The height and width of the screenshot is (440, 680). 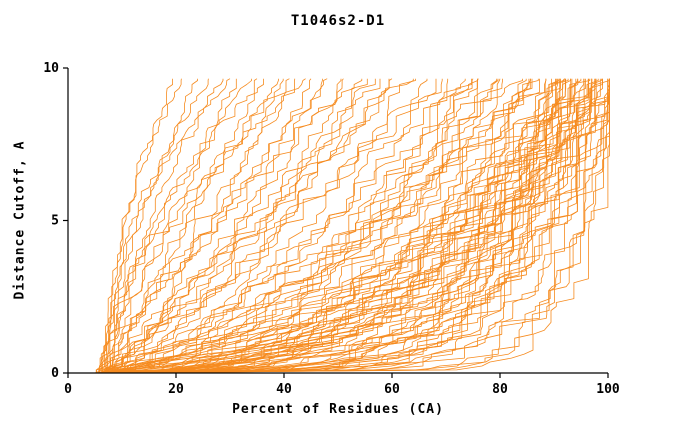 I want to click on y-tick-label: 5, so click(x=55, y=221).